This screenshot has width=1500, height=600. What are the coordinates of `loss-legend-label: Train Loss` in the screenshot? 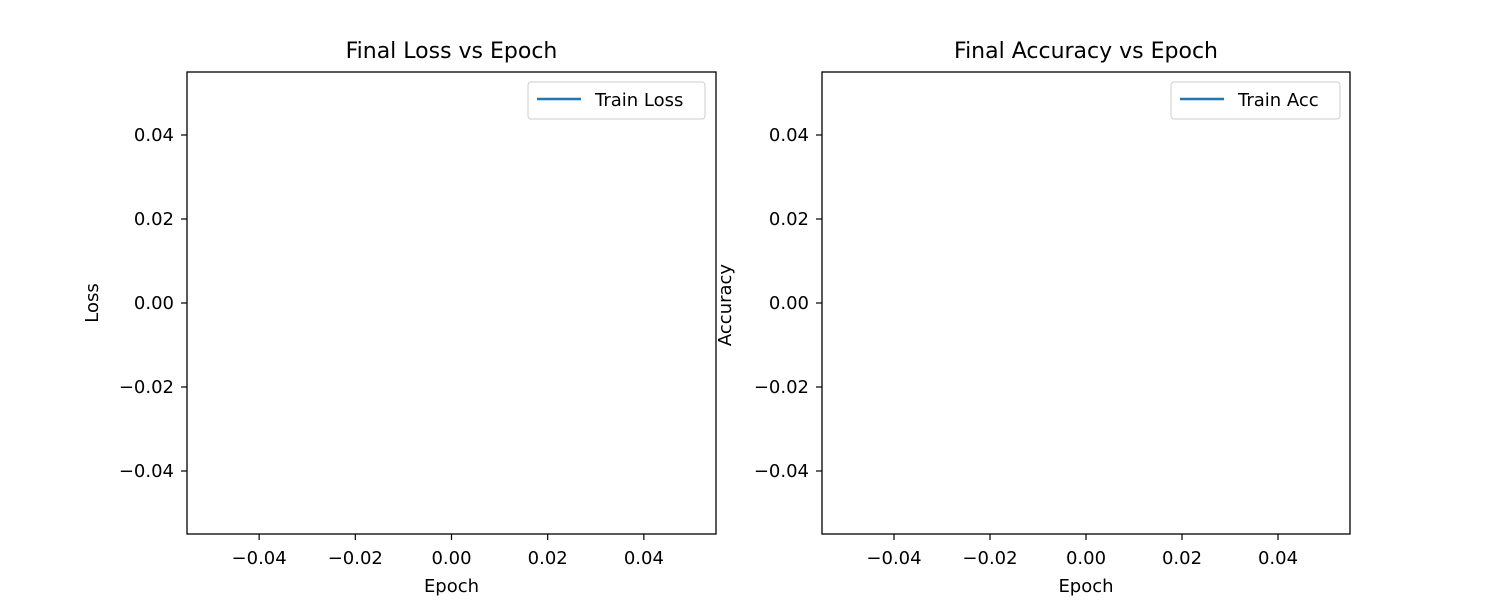 It's located at (638, 100).